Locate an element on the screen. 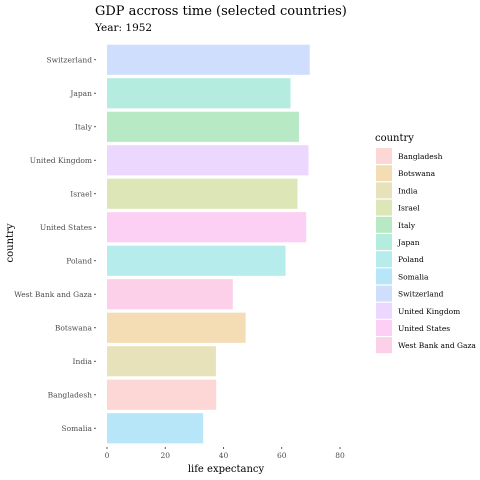 This screenshot has height=480, width=480. y-tick-label: Poland is located at coordinates (79, 260).